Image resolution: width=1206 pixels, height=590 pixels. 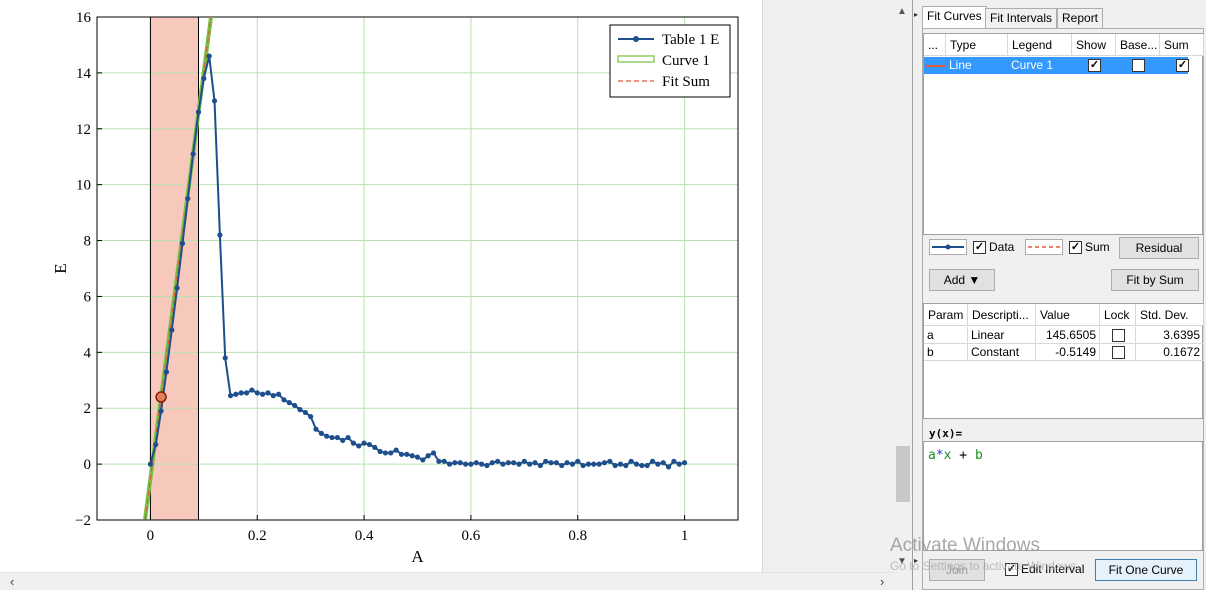 I want to click on sum-check-label: Sum, so click(x=1097, y=247).